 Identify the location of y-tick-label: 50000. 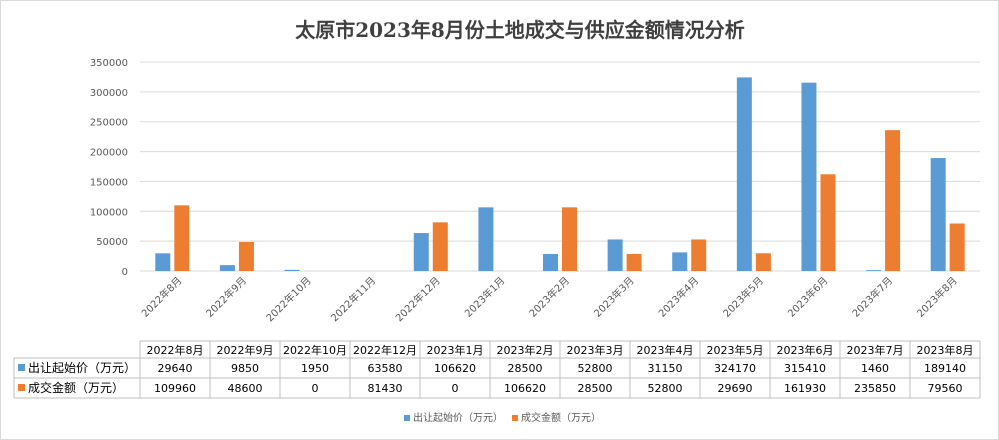
(112, 242).